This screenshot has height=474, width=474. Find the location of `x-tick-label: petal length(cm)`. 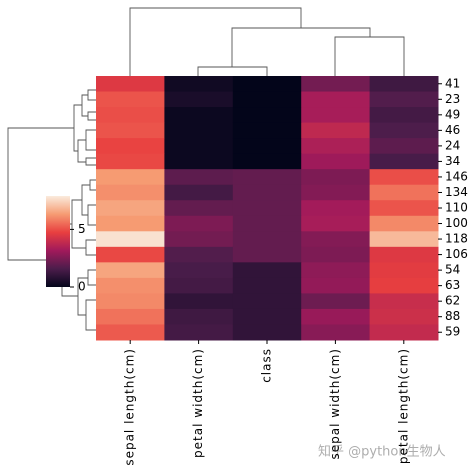

x-tick-label: petal length(cm) is located at coordinates (403, 406).